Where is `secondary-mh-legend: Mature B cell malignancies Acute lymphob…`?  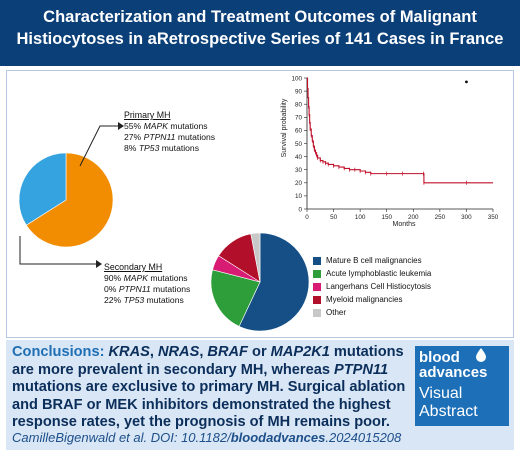 secondary-mh-legend: Mature B cell malignancies Acute lymphob… is located at coordinates (372, 286).